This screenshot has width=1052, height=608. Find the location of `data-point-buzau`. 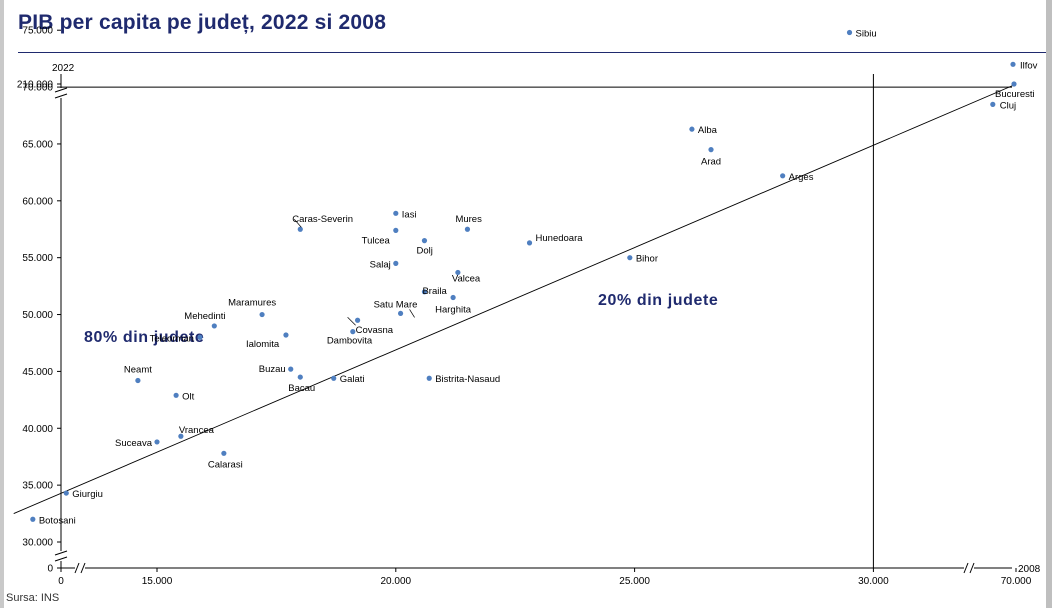

data-point-buzau is located at coordinates (291, 369).